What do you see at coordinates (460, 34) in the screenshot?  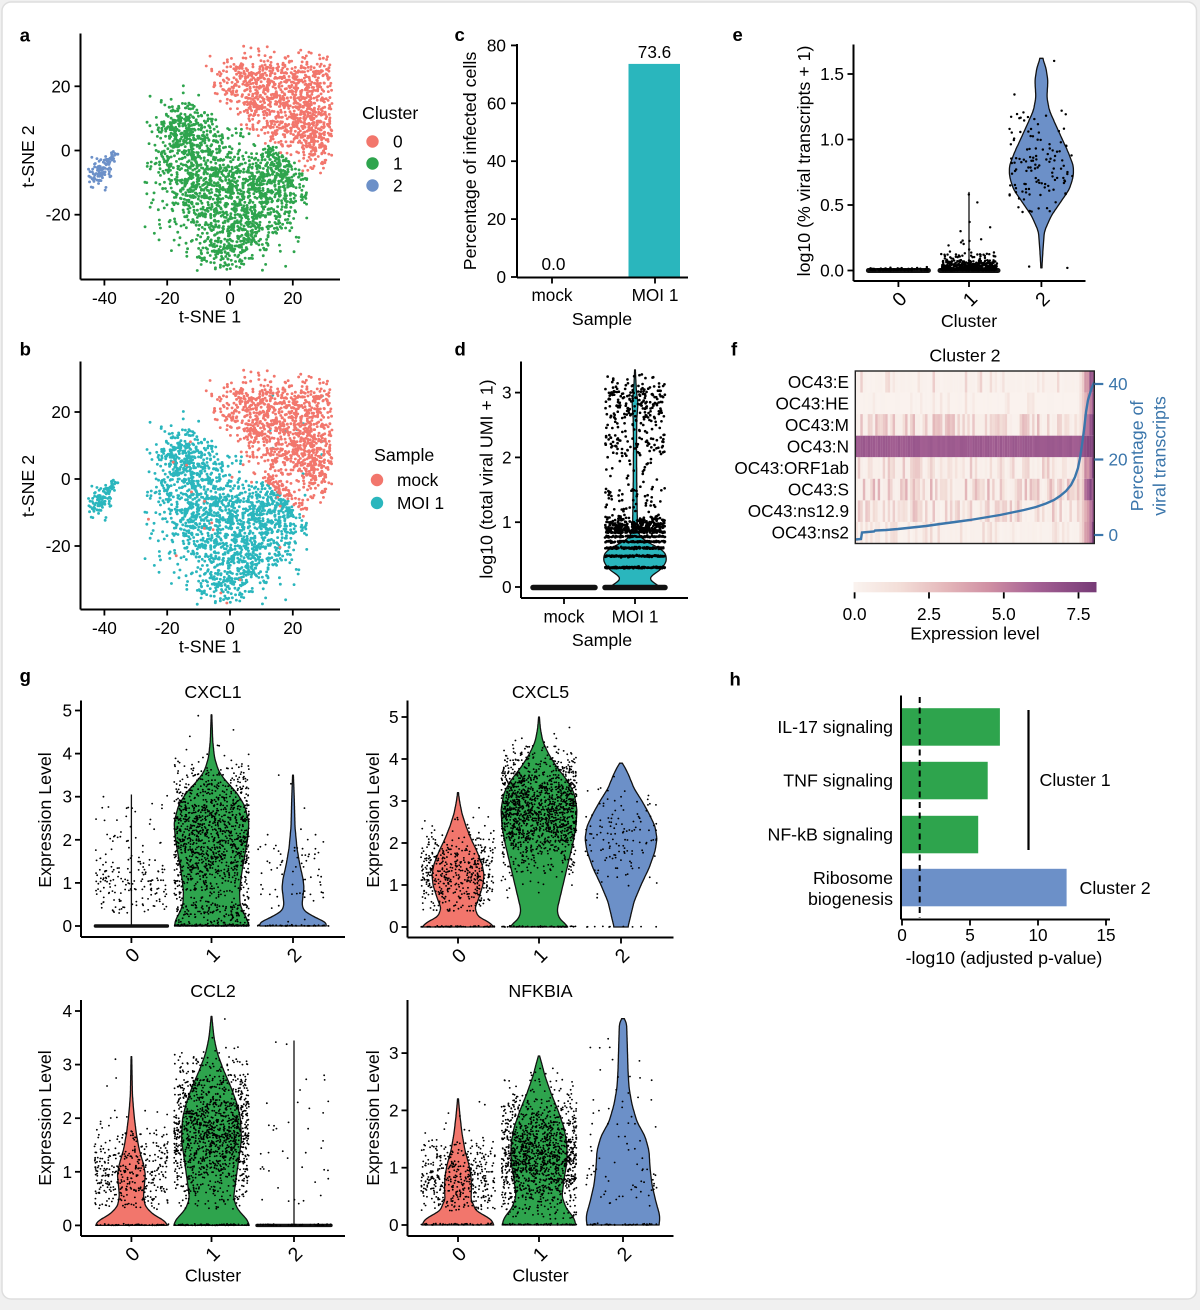 I see `svg-text: c` at bounding box center [460, 34].